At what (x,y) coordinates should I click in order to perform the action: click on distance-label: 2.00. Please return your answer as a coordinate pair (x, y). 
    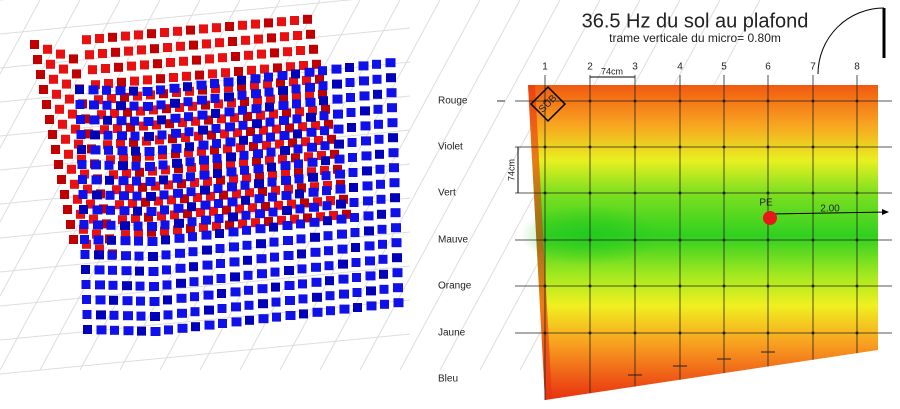
    Looking at the image, I should click on (830, 209).